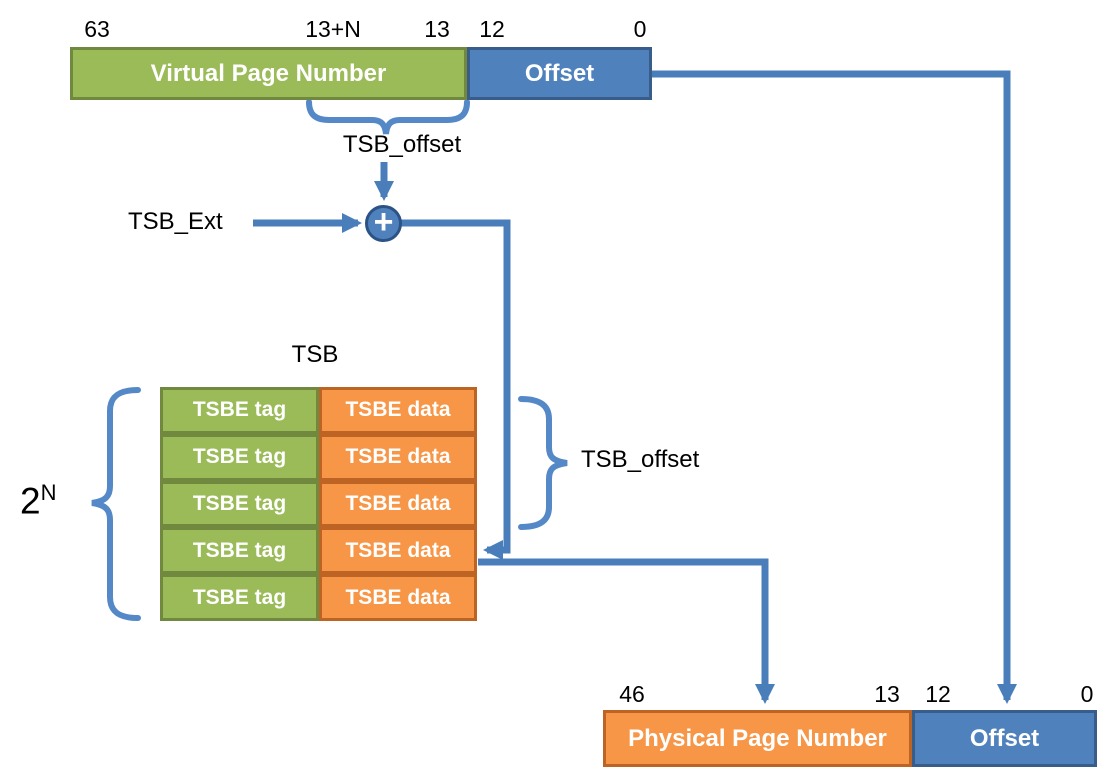 This screenshot has height=781, width=1120. What do you see at coordinates (1087, 694) in the screenshot?
I see `pa-bit-0: 0` at bounding box center [1087, 694].